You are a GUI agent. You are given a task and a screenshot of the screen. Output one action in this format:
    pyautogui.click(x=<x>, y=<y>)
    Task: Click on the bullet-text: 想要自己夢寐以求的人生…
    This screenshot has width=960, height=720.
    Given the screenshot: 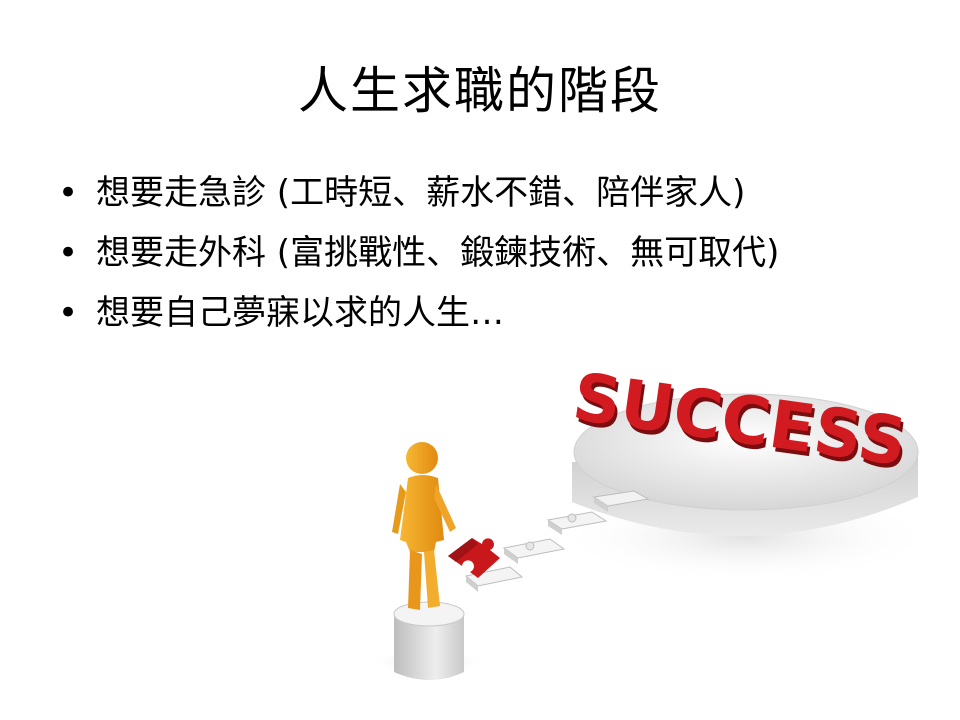 What is the action you would take?
    pyautogui.click(x=300, y=313)
    